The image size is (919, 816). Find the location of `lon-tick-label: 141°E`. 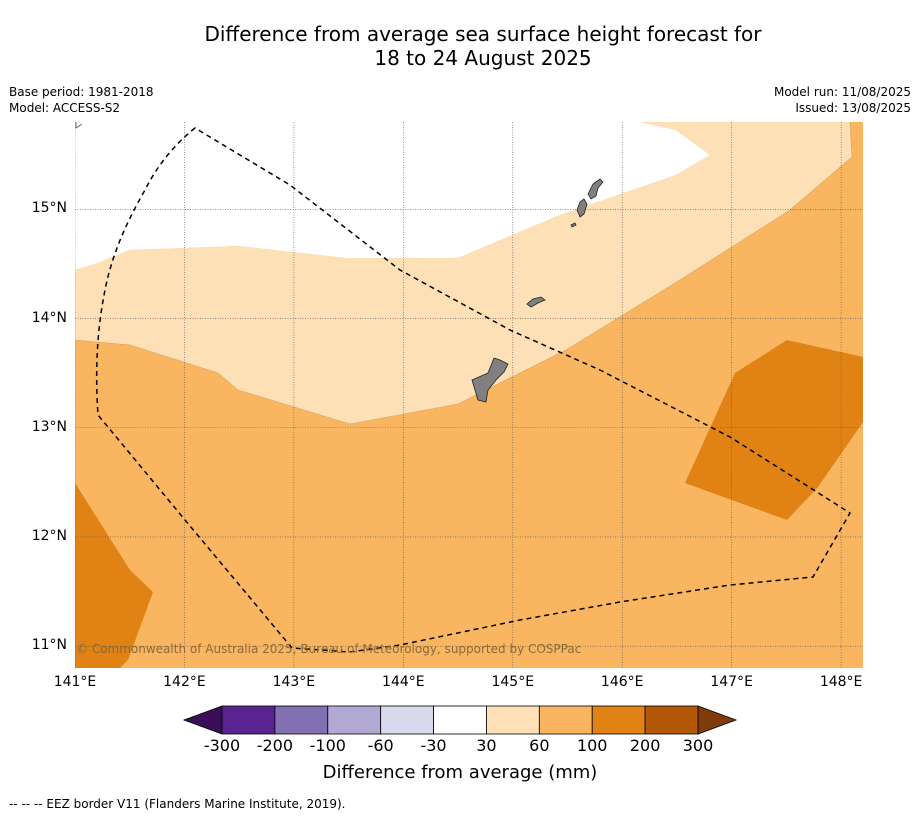

lon-tick-label: 141°E is located at coordinates (75, 682).